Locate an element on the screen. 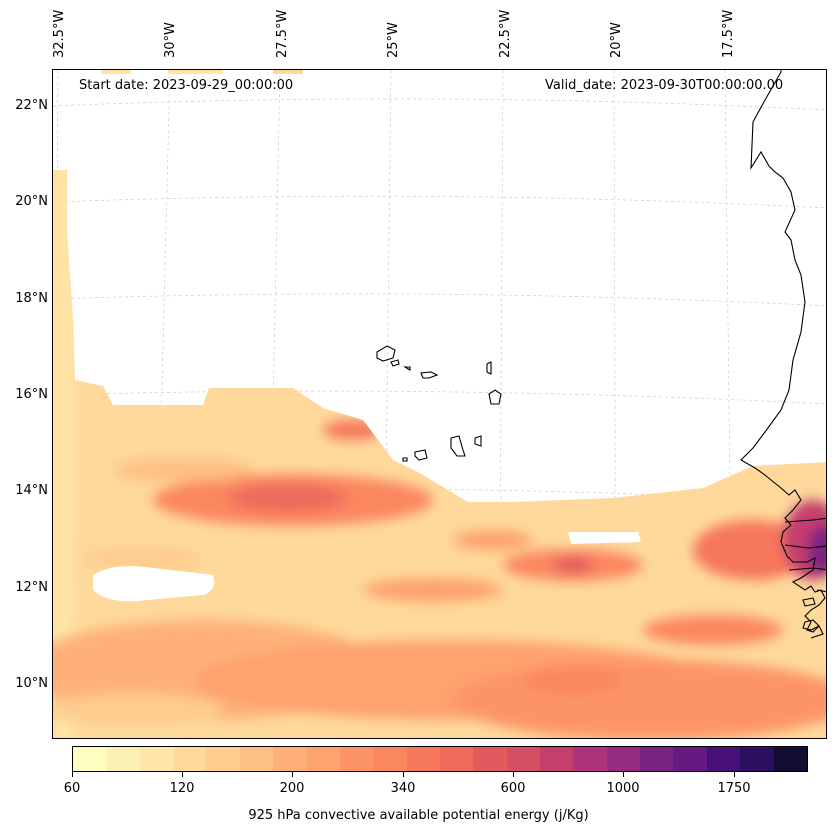 This screenshot has height=836, width=837. lon-label: 30°W is located at coordinates (170, 40).